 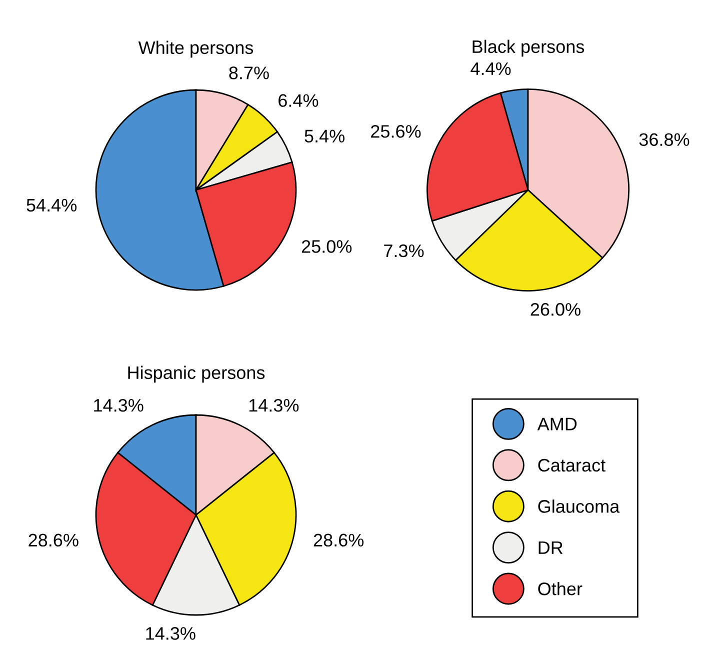 I want to click on data-label: 5.4%, so click(x=324, y=136).